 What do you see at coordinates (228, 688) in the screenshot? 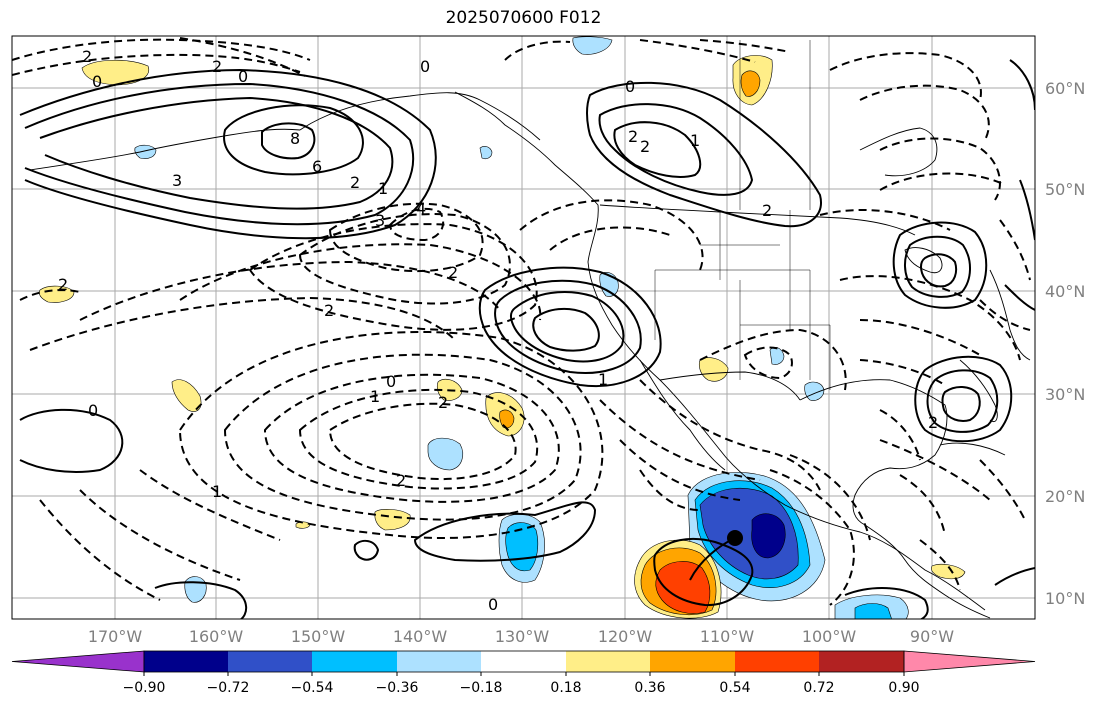
I see `colorbar-tick-label: −0.72` at bounding box center [228, 688].